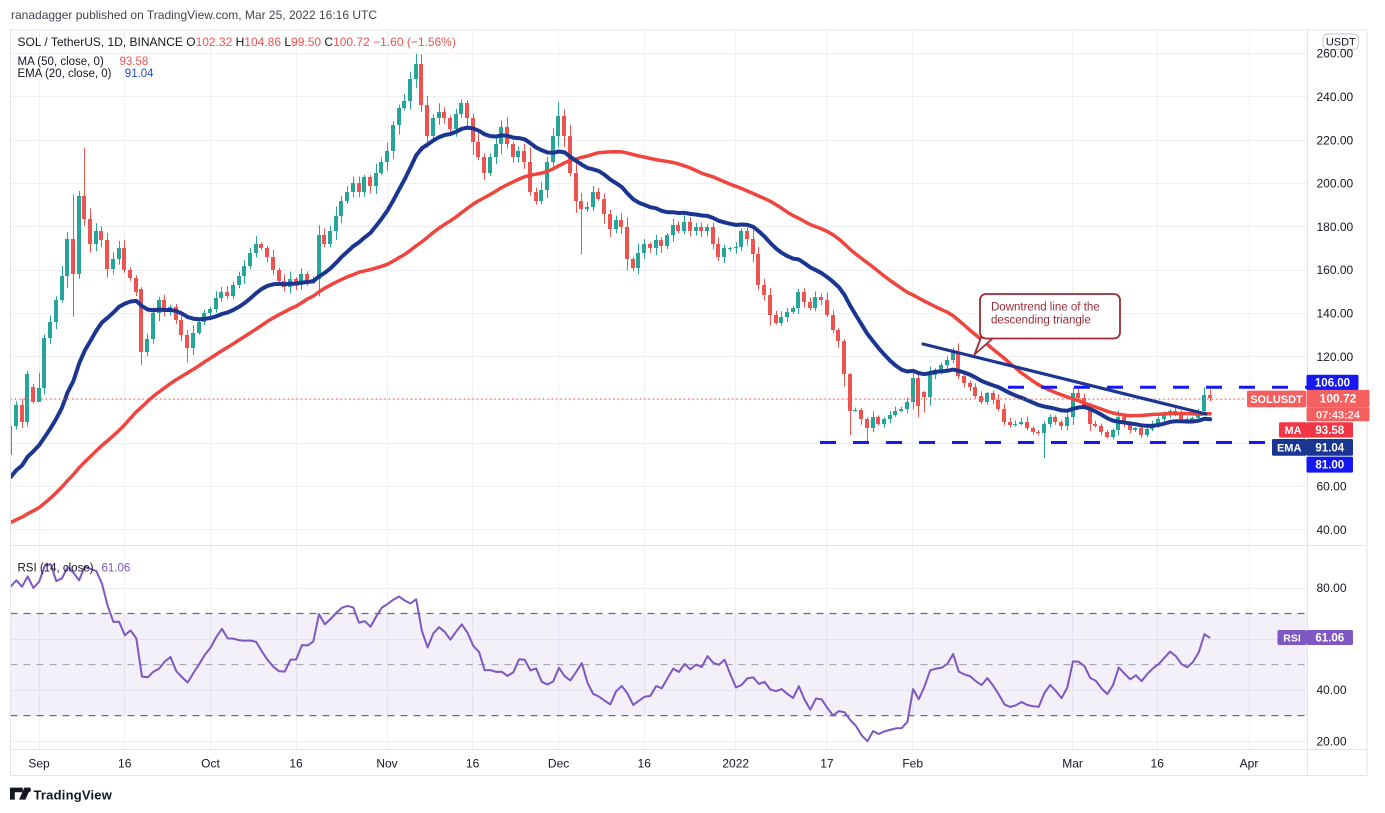  I want to click on svg-text: 07:43:24, so click(1338, 415).